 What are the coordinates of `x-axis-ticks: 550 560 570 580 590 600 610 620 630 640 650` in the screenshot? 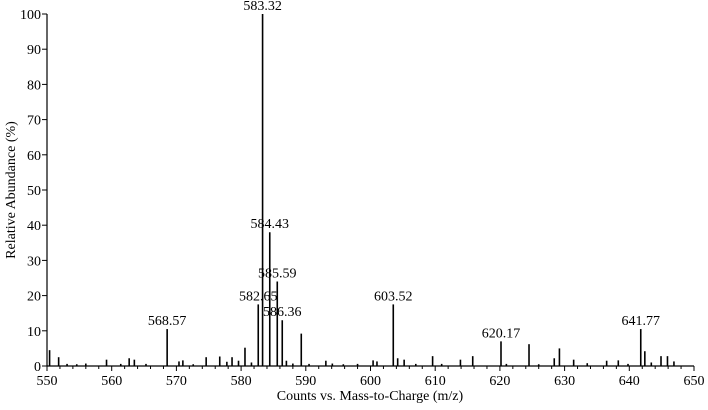 It's located at (371, 377).